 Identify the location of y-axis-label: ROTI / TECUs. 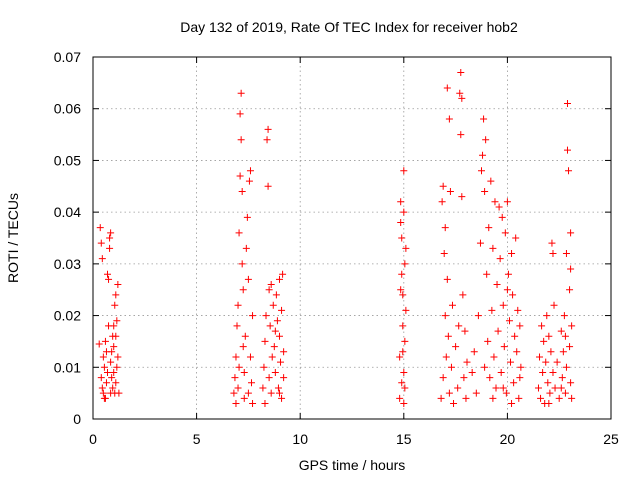
(13, 238).